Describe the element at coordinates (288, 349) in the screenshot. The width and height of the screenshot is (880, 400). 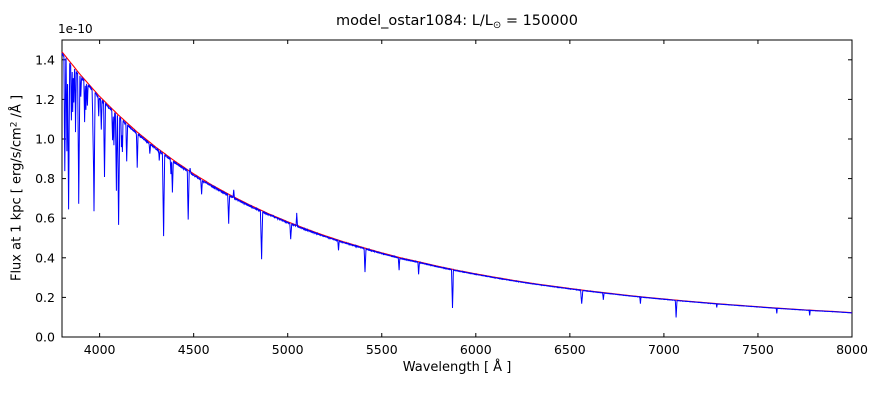
I see `x-tick-label: 5000` at that location.